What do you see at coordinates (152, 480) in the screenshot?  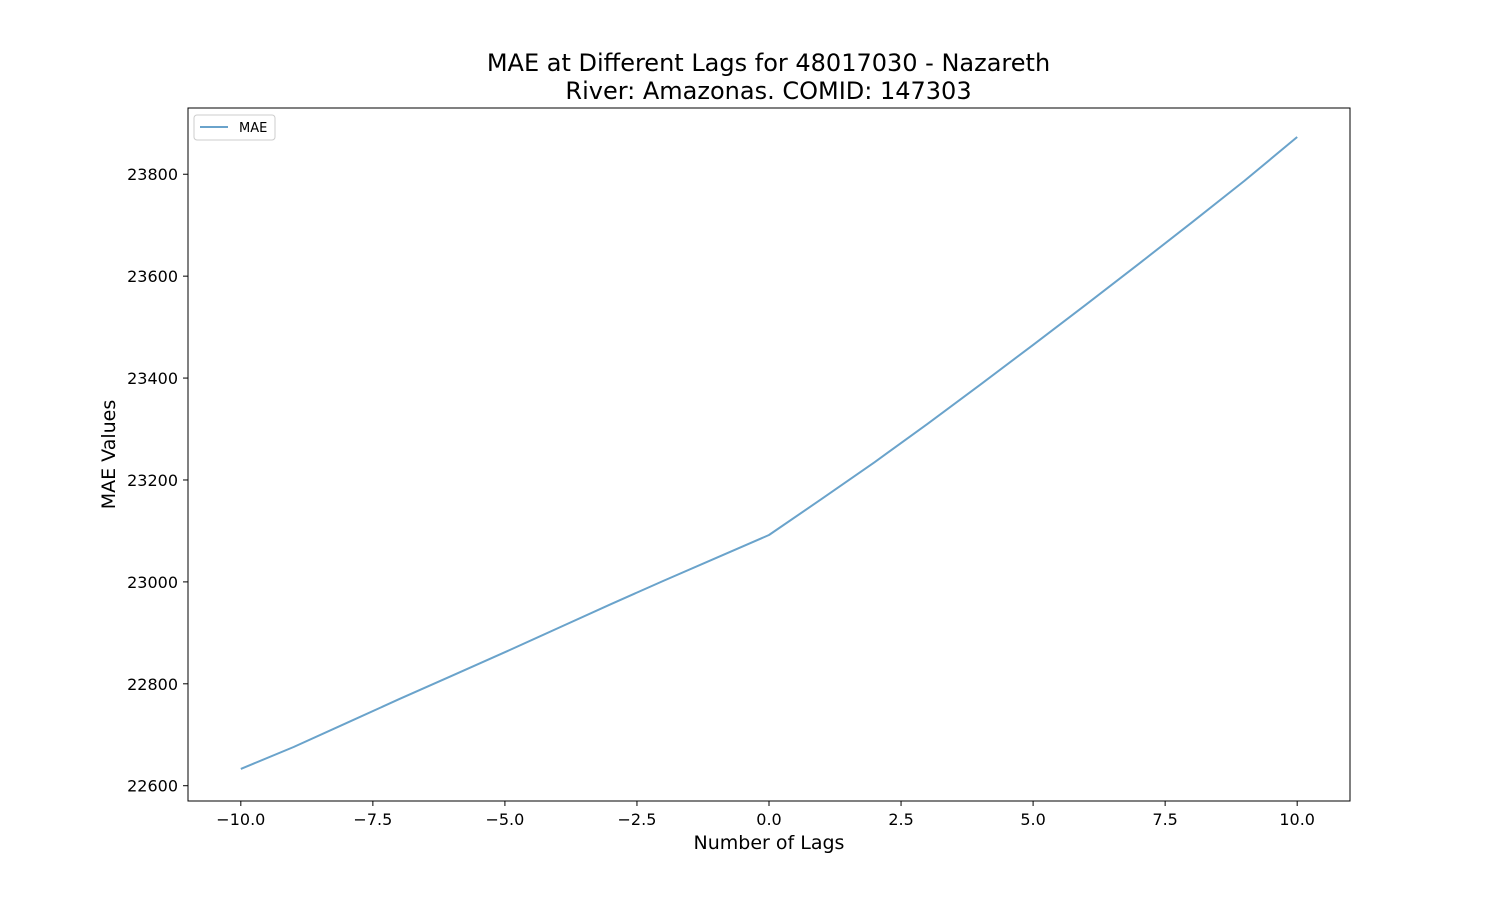 I see `y-tick-label: 23200` at bounding box center [152, 480].